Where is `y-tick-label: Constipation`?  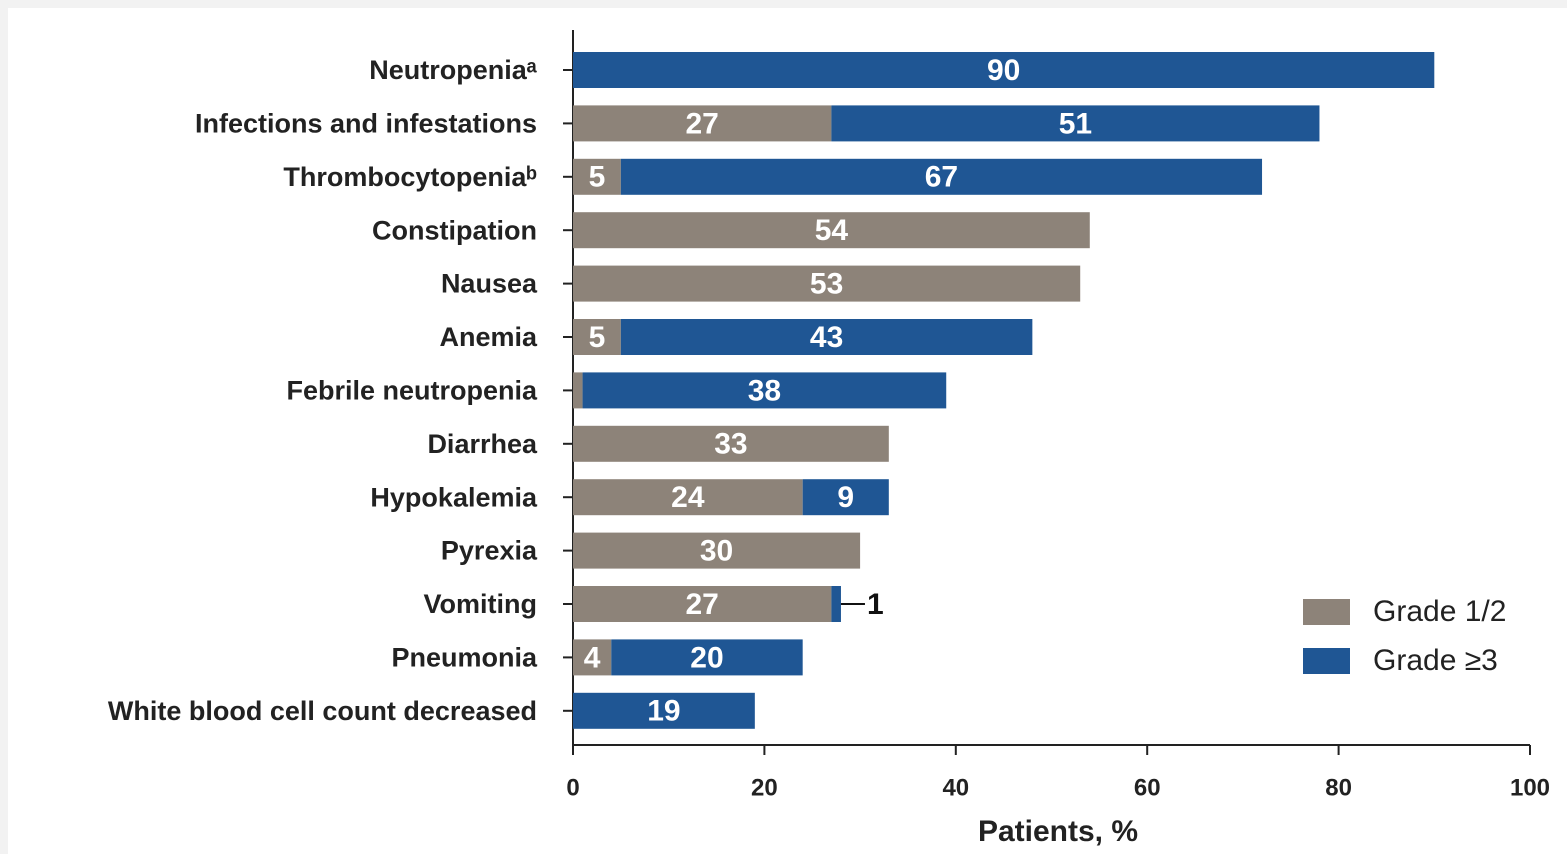 y-tick-label: Constipation is located at coordinates (454, 230).